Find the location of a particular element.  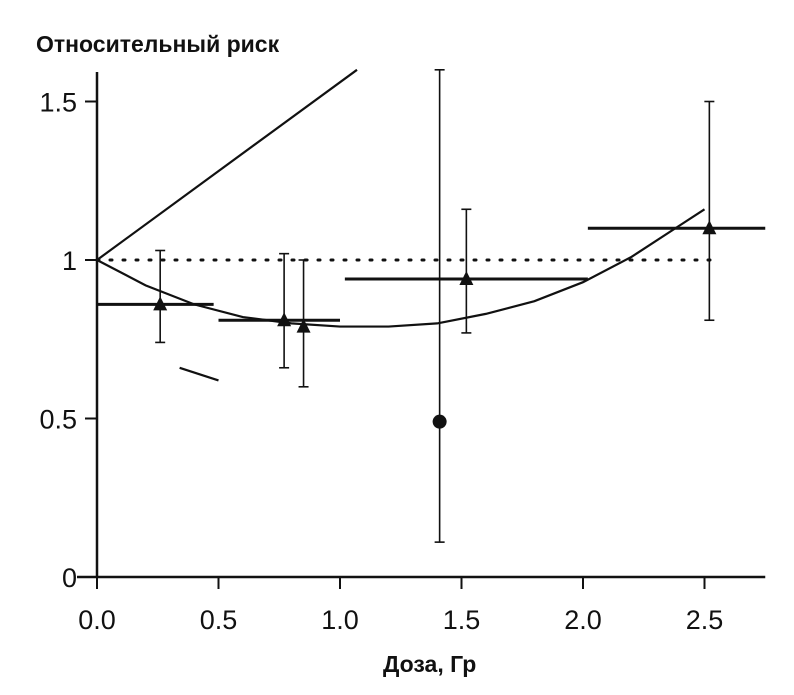

x-tick-label: 1.5 is located at coordinates (462, 620).